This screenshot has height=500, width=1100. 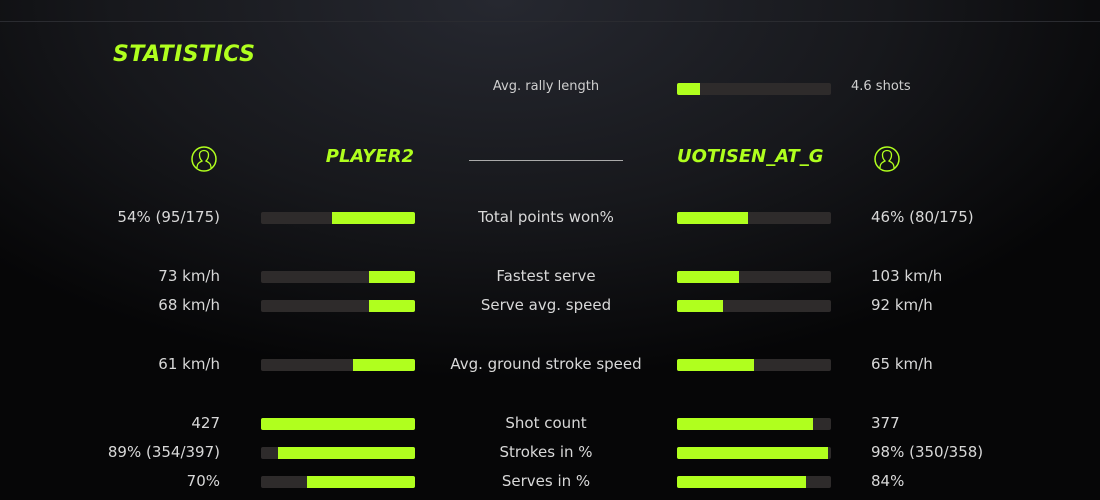 I want to click on rally-row: Avg. rally length 4.6 shots, so click(x=550, y=89).